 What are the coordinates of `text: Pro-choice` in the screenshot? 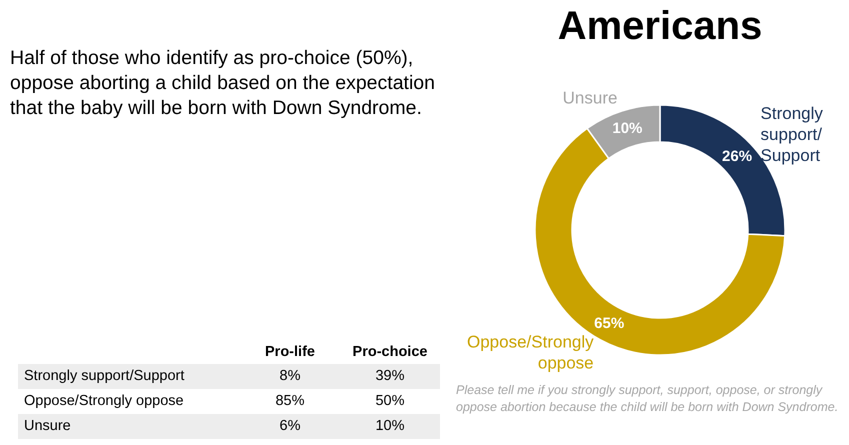 It's located at (390, 352).